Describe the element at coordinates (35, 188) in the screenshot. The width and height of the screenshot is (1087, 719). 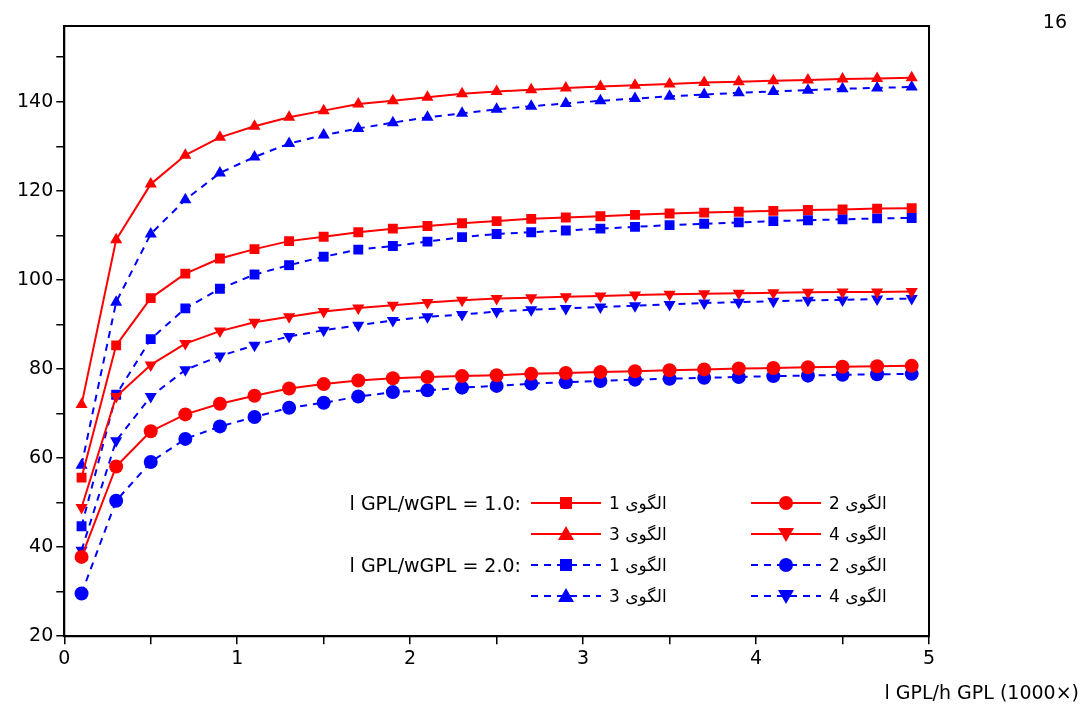
I see `y-tick-label: 120` at that location.